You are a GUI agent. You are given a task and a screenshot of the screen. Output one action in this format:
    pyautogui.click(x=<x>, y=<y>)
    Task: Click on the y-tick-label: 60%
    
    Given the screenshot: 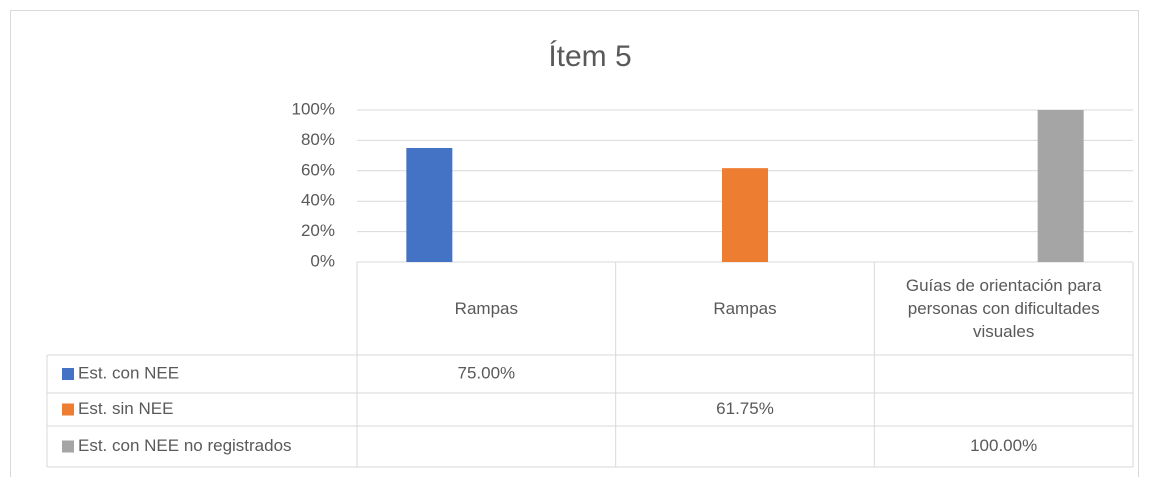 What is the action you would take?
    pyautogui.click(x=318, y=169)
    